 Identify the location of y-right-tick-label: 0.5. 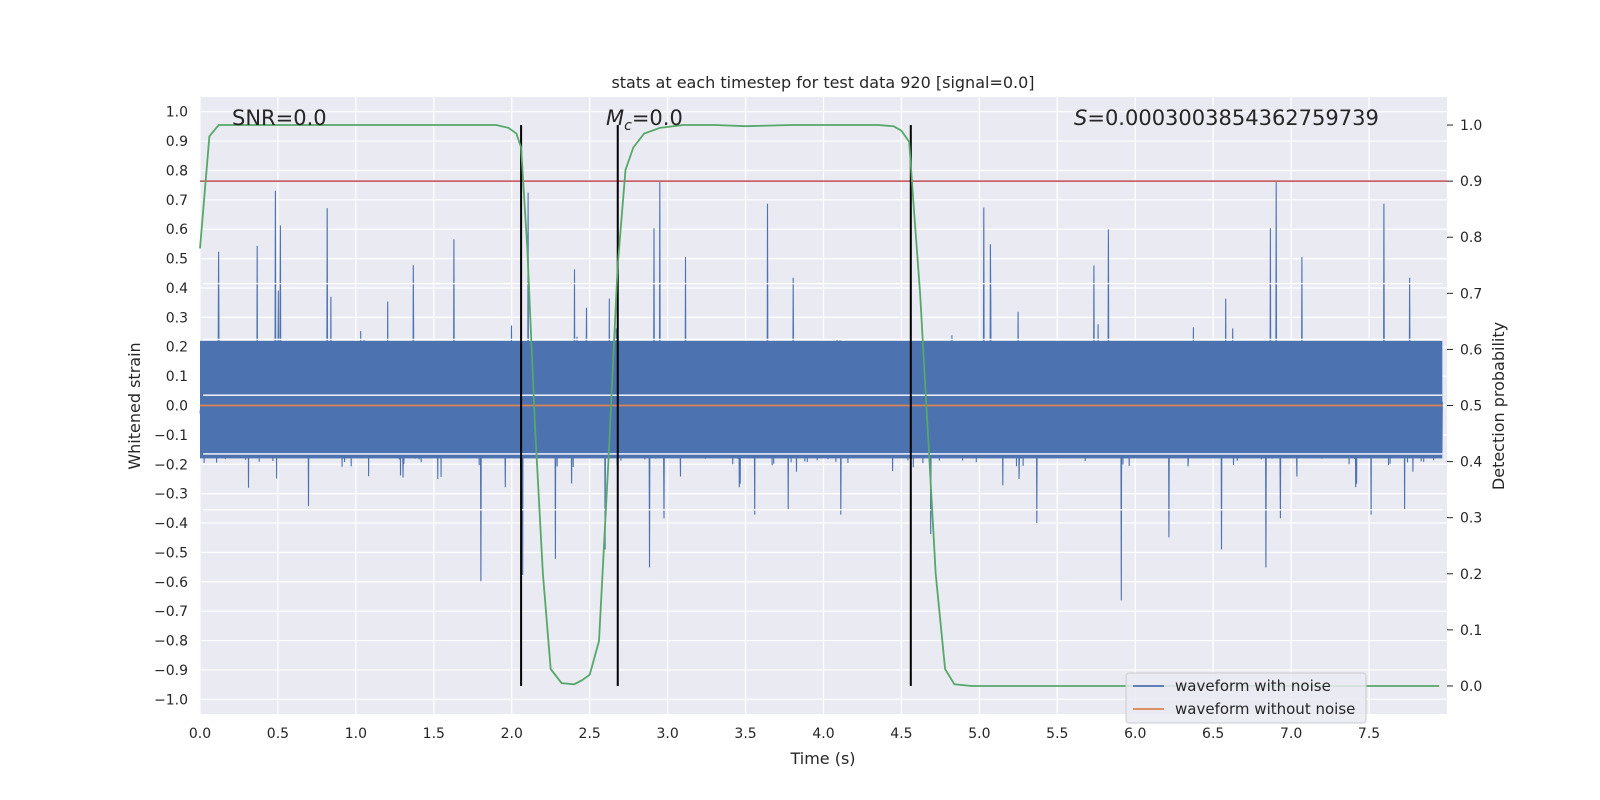
(1471, 407).